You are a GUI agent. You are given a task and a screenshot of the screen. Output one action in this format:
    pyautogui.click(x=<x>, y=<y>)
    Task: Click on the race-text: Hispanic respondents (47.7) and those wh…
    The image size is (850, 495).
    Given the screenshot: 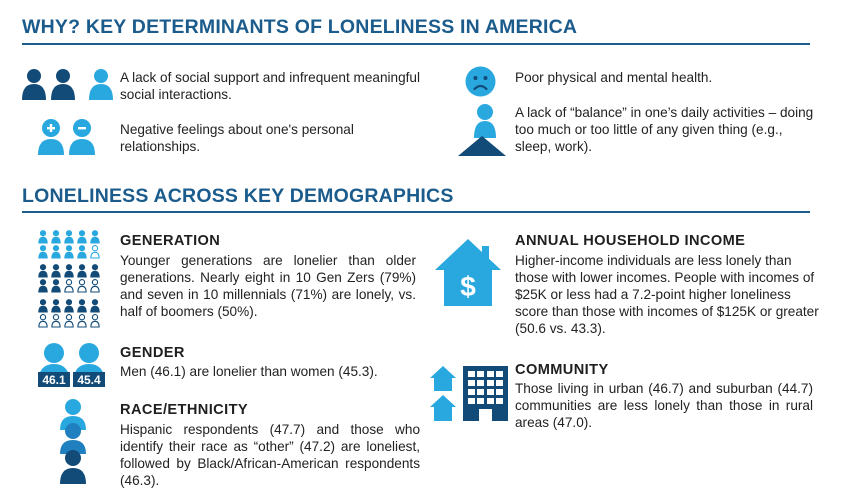 What is the action you would take?
    pyautogui.click(x=270, y=455)
    